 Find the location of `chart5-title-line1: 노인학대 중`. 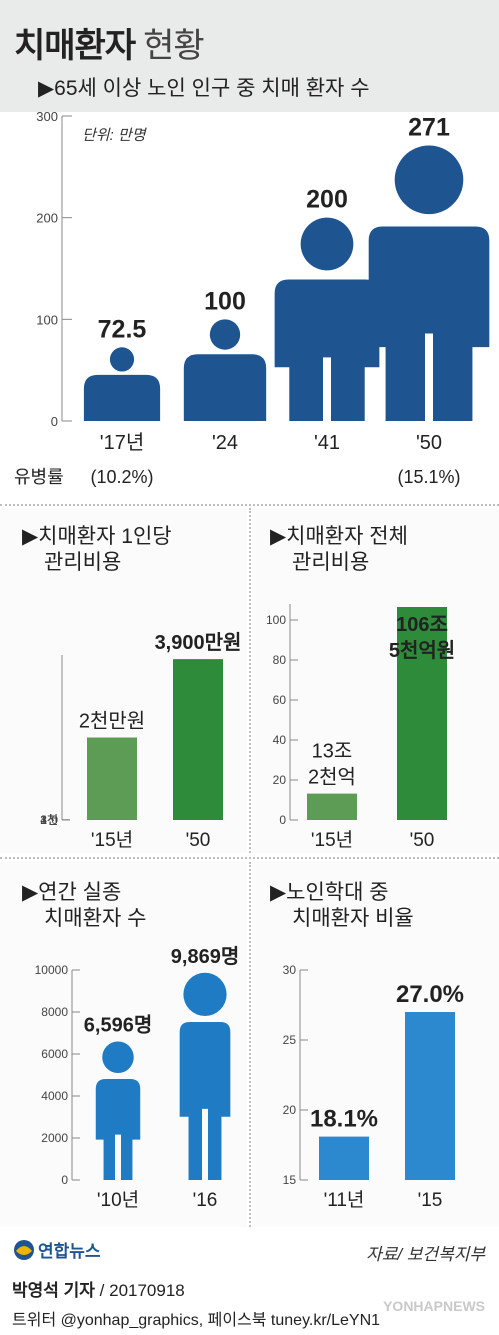

chart5-title-line1: 노인학대 중 is located at coordinates (337, 892).